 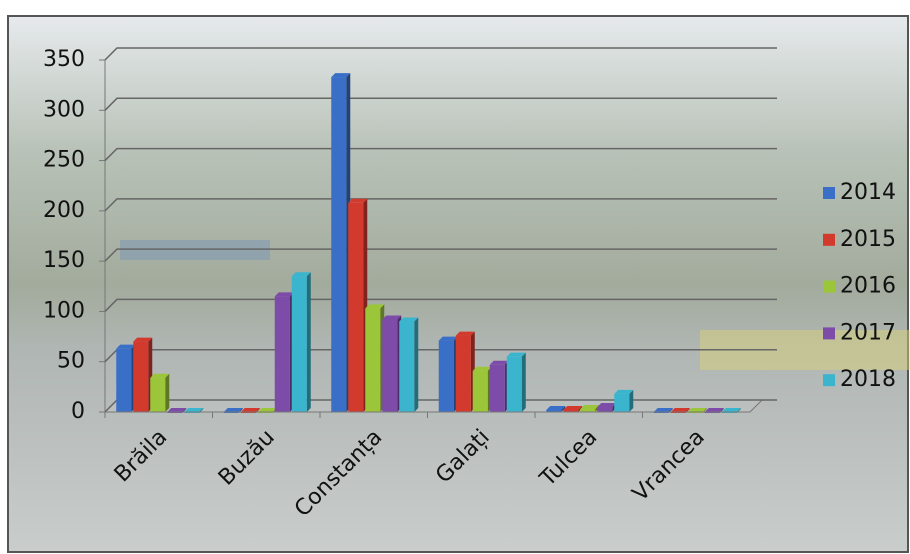 What do you see at coordinates (868, 286) in the screenshot?
I see `legend-label: 2016` at bounding box center [868, 286].